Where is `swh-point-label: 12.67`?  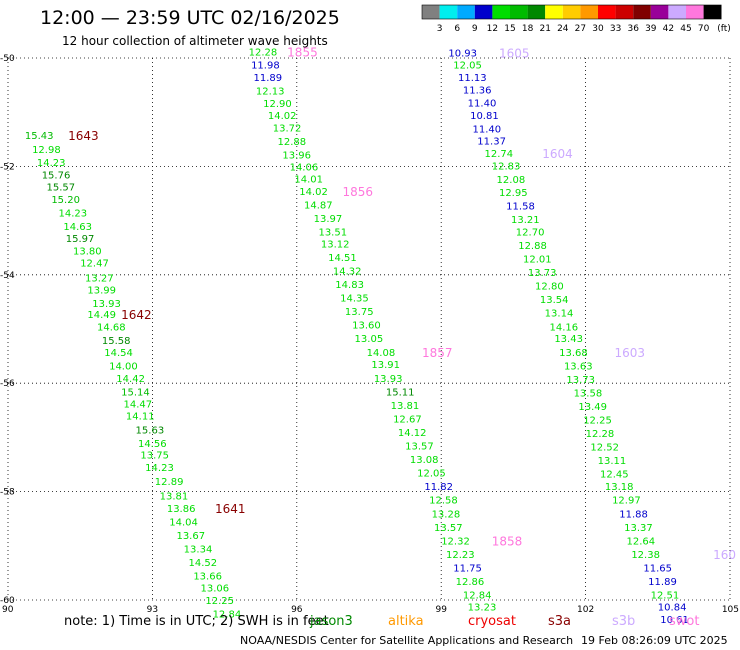 swh-point-label: 12.67 is located at coordinates (407, 419).